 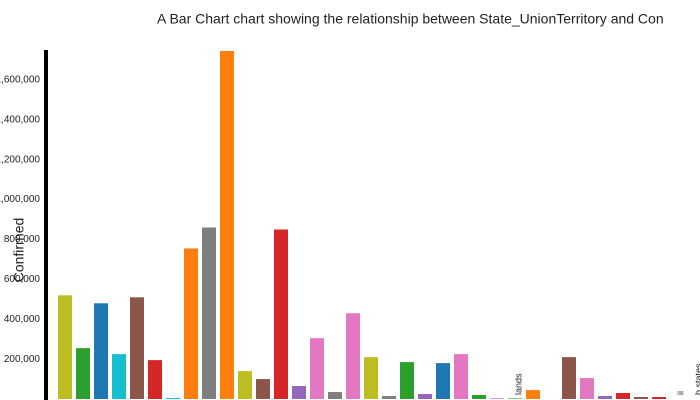 I want to click on annotation: ii, so click(x=680, y=393).